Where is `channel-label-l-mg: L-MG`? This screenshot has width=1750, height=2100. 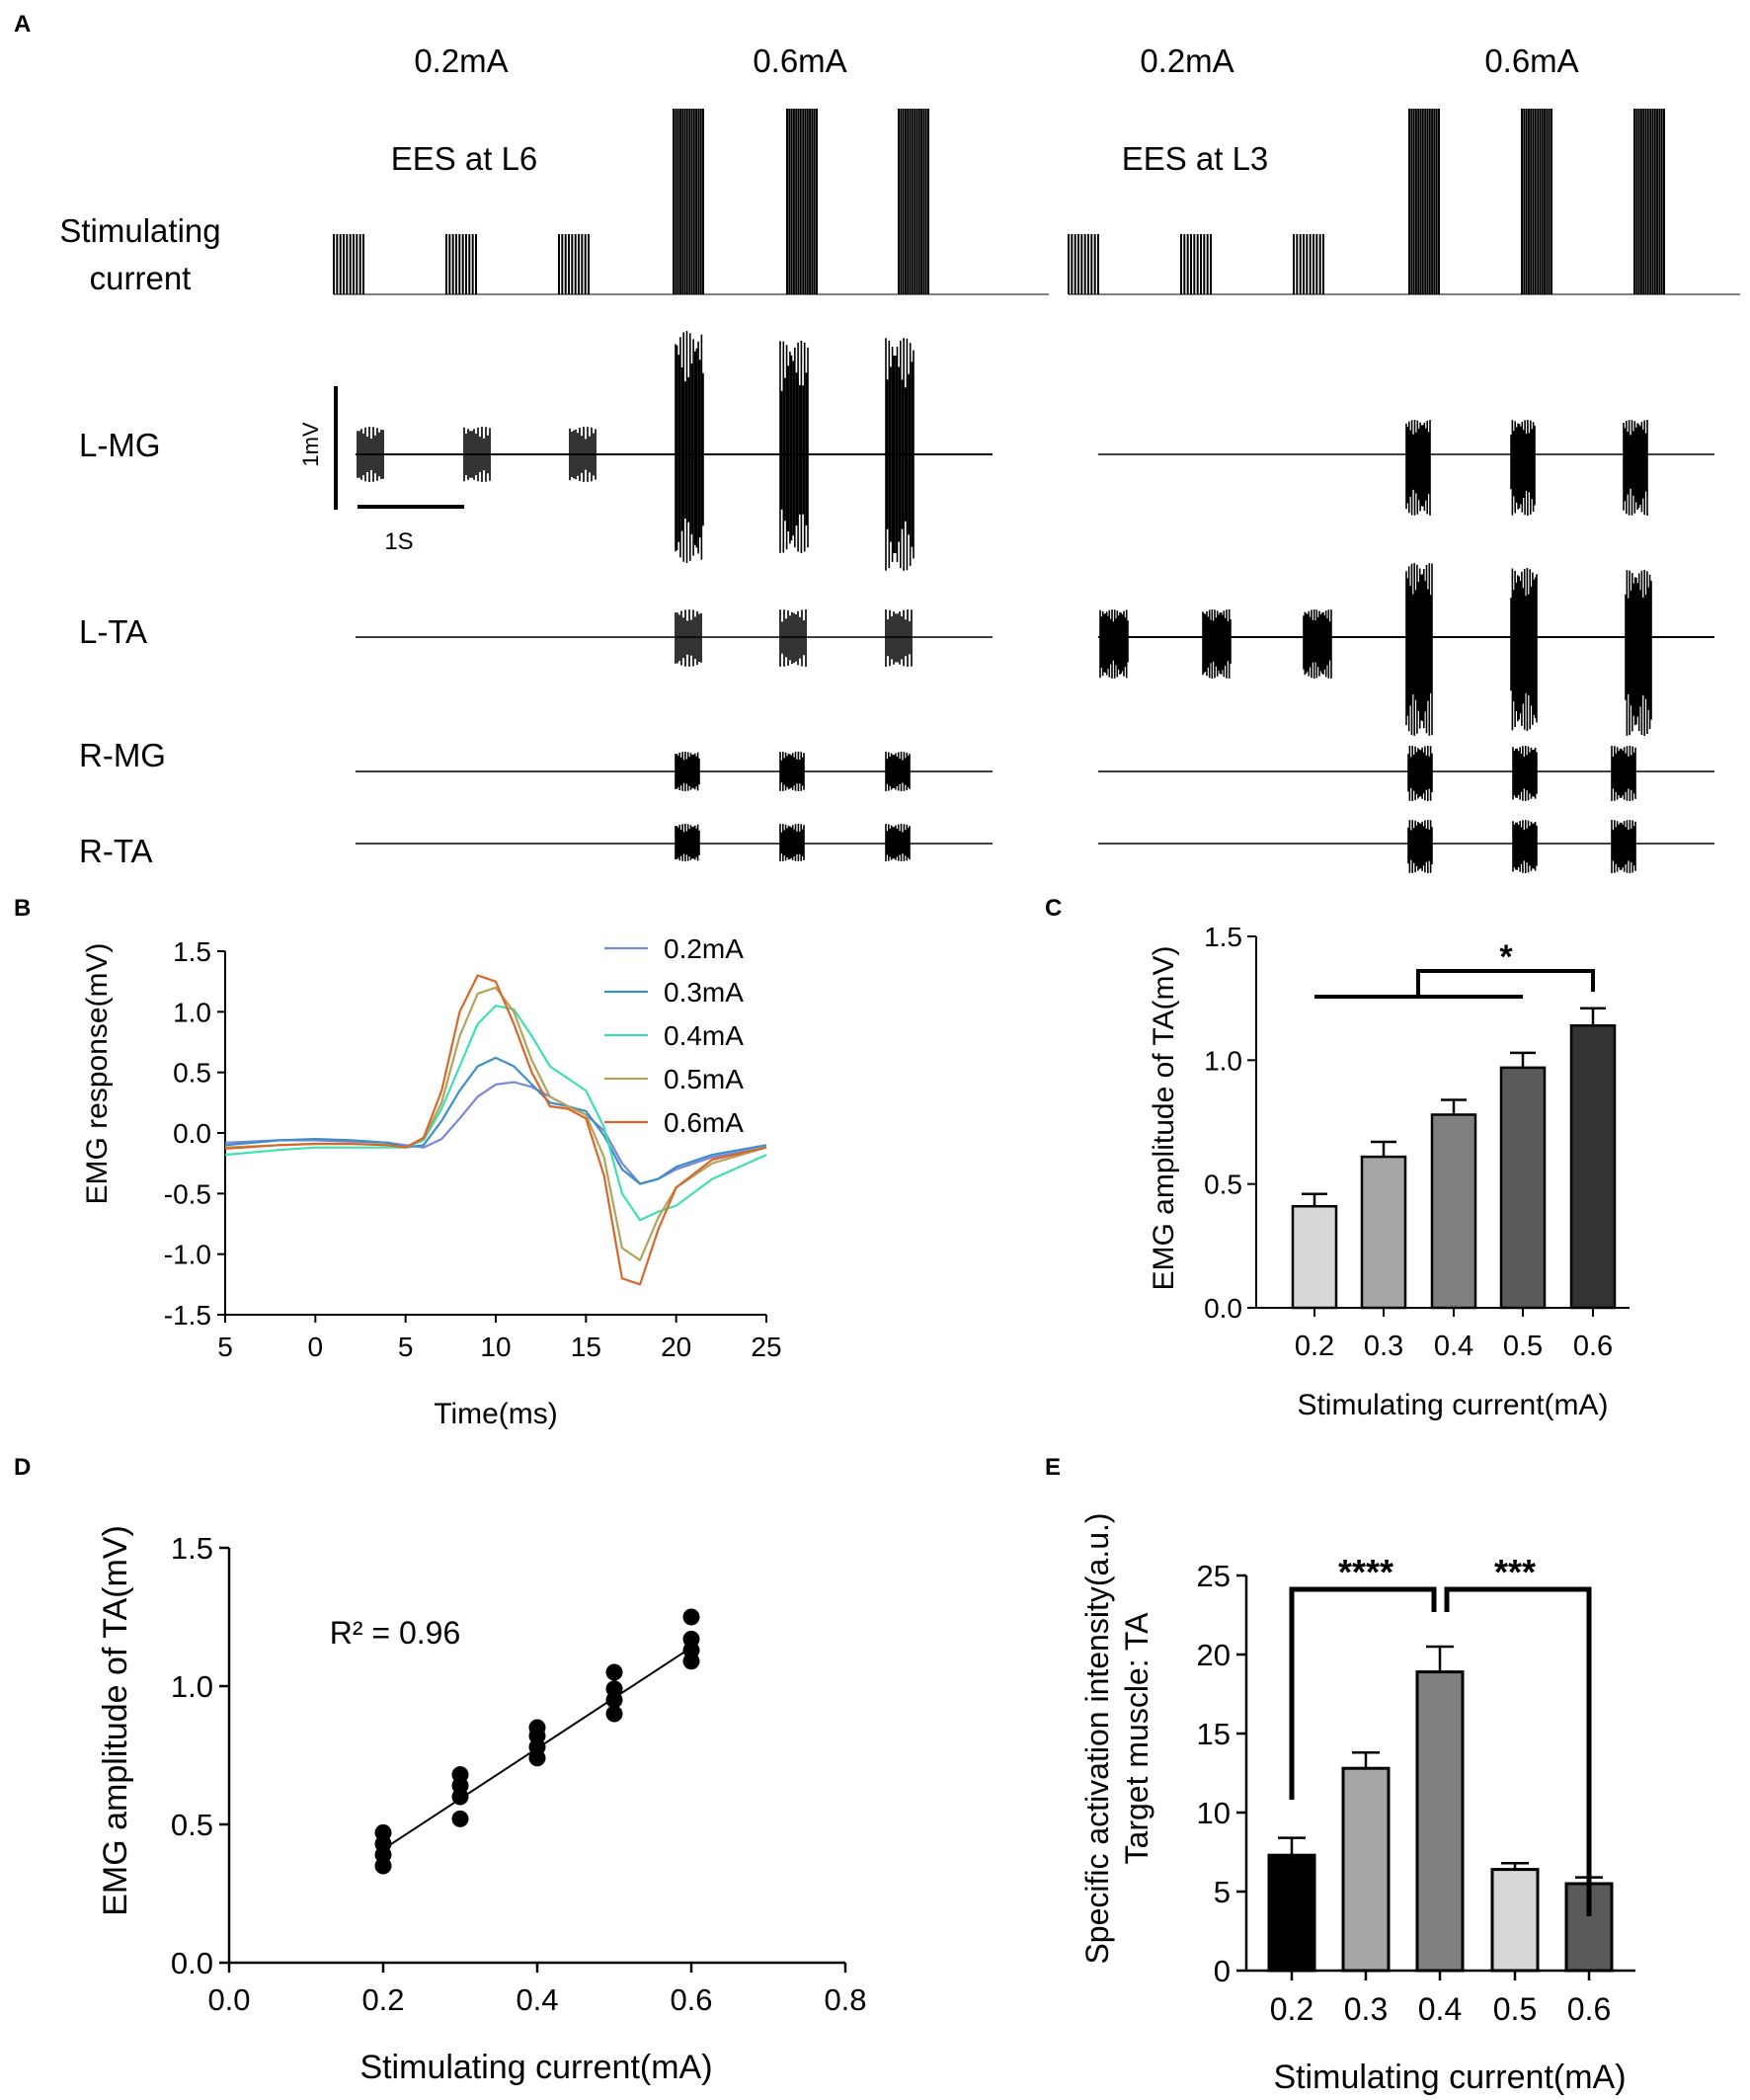 channel-label-l-mg: L-MG is located at coordinates (120, 445).